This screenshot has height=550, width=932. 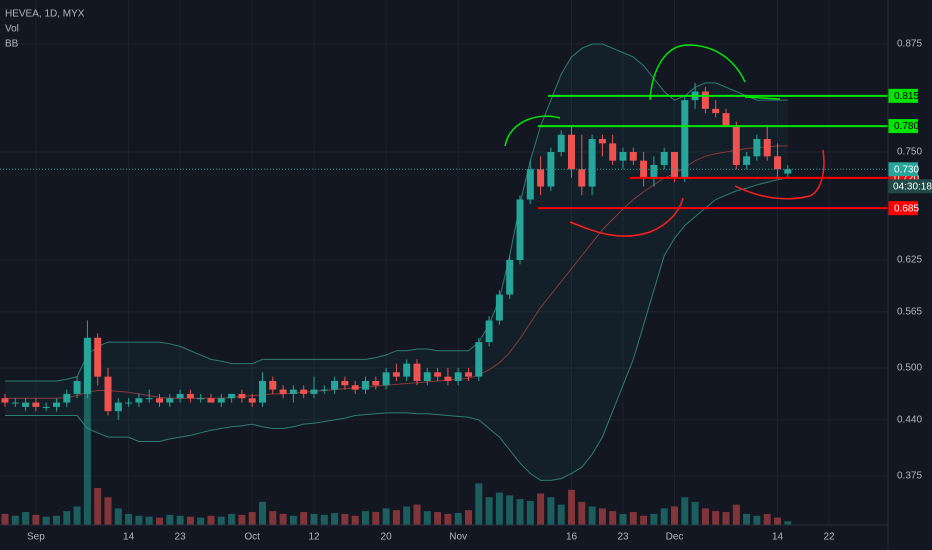 I want to click on y-tick-label: 0.375, so click(x=909, y=476).